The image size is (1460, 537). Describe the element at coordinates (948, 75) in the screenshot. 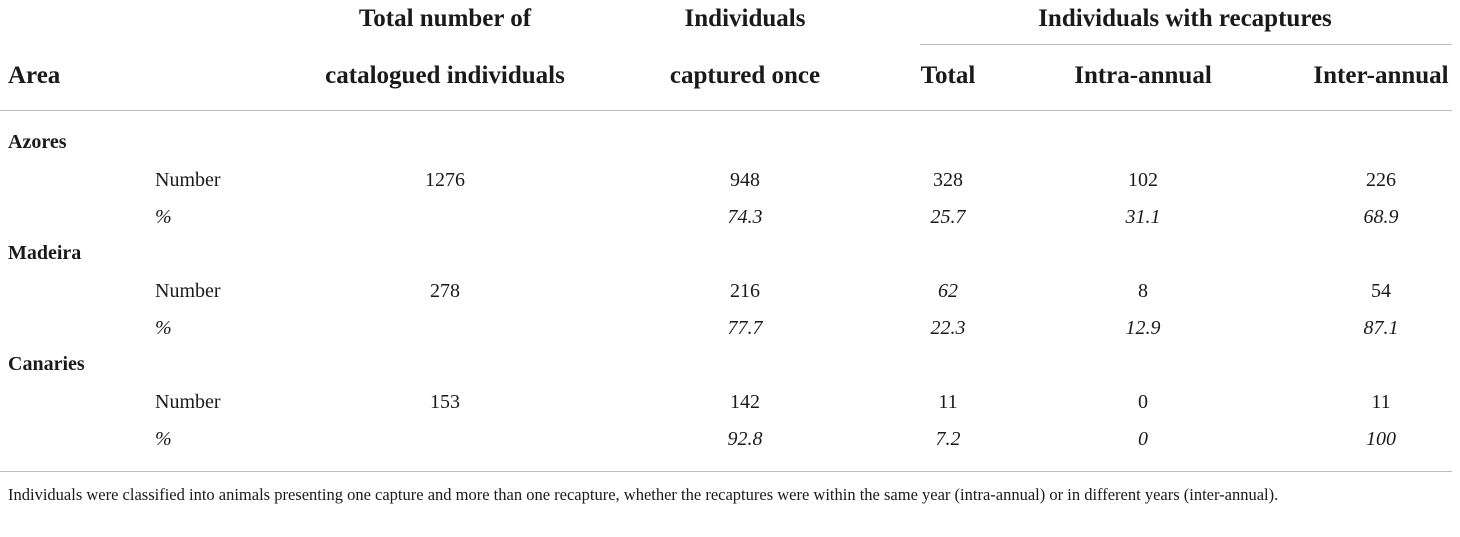

I see `header-rec-total: Total` at that location.